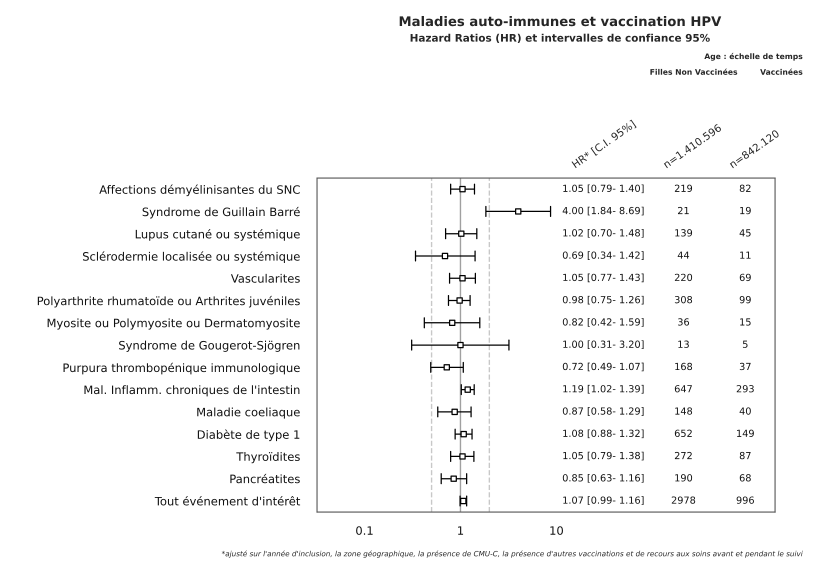 This screenshot has height=578, width=815. I want to click on annotation: 190, so click(683, 478).